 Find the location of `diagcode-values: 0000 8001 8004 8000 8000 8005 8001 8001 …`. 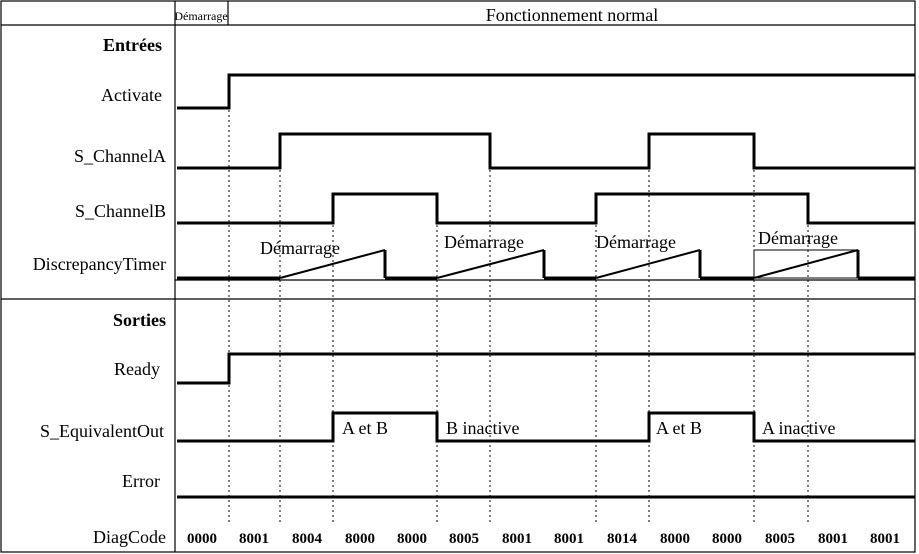

diagcode-values: 0000 8001 8004 8000 8000 8005 8001 8001 … is located at coordinates (543, 539).